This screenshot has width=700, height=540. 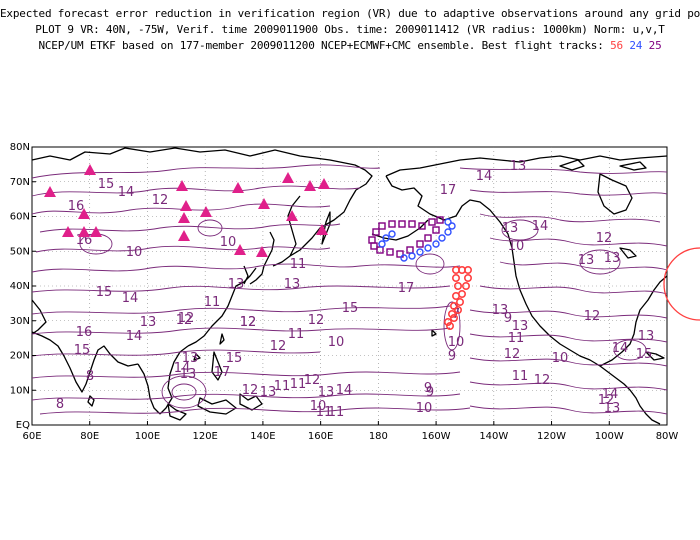 I want to click on lat-tick-label: 70N, so click(x=20, y=182).